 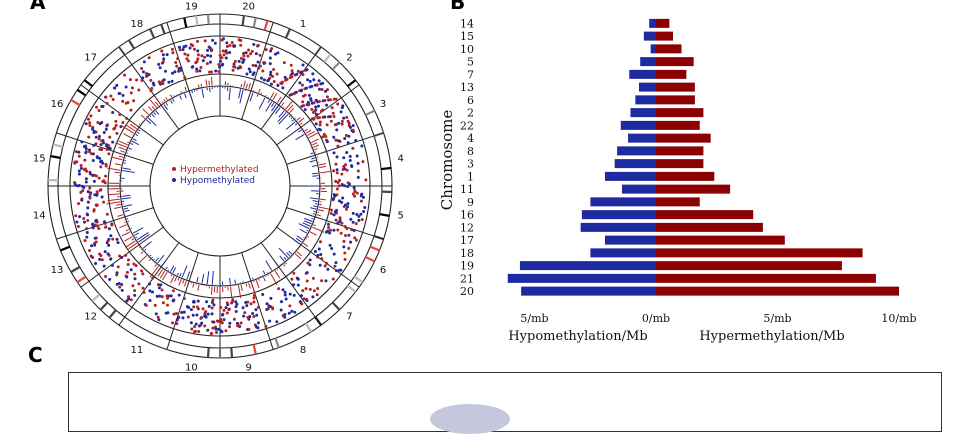 I want to click on chromosome-tick-label: 17, so click(x=467, y=240).